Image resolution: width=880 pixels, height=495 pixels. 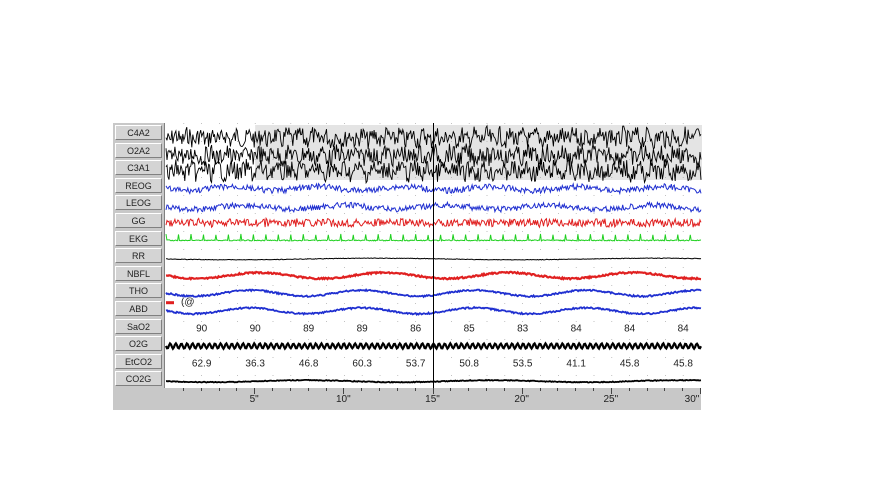 What do you see at coordinates (523, 364) in the screenshot?
I see `etco2-value-label: 53.5` at bounding box center [523, 364].